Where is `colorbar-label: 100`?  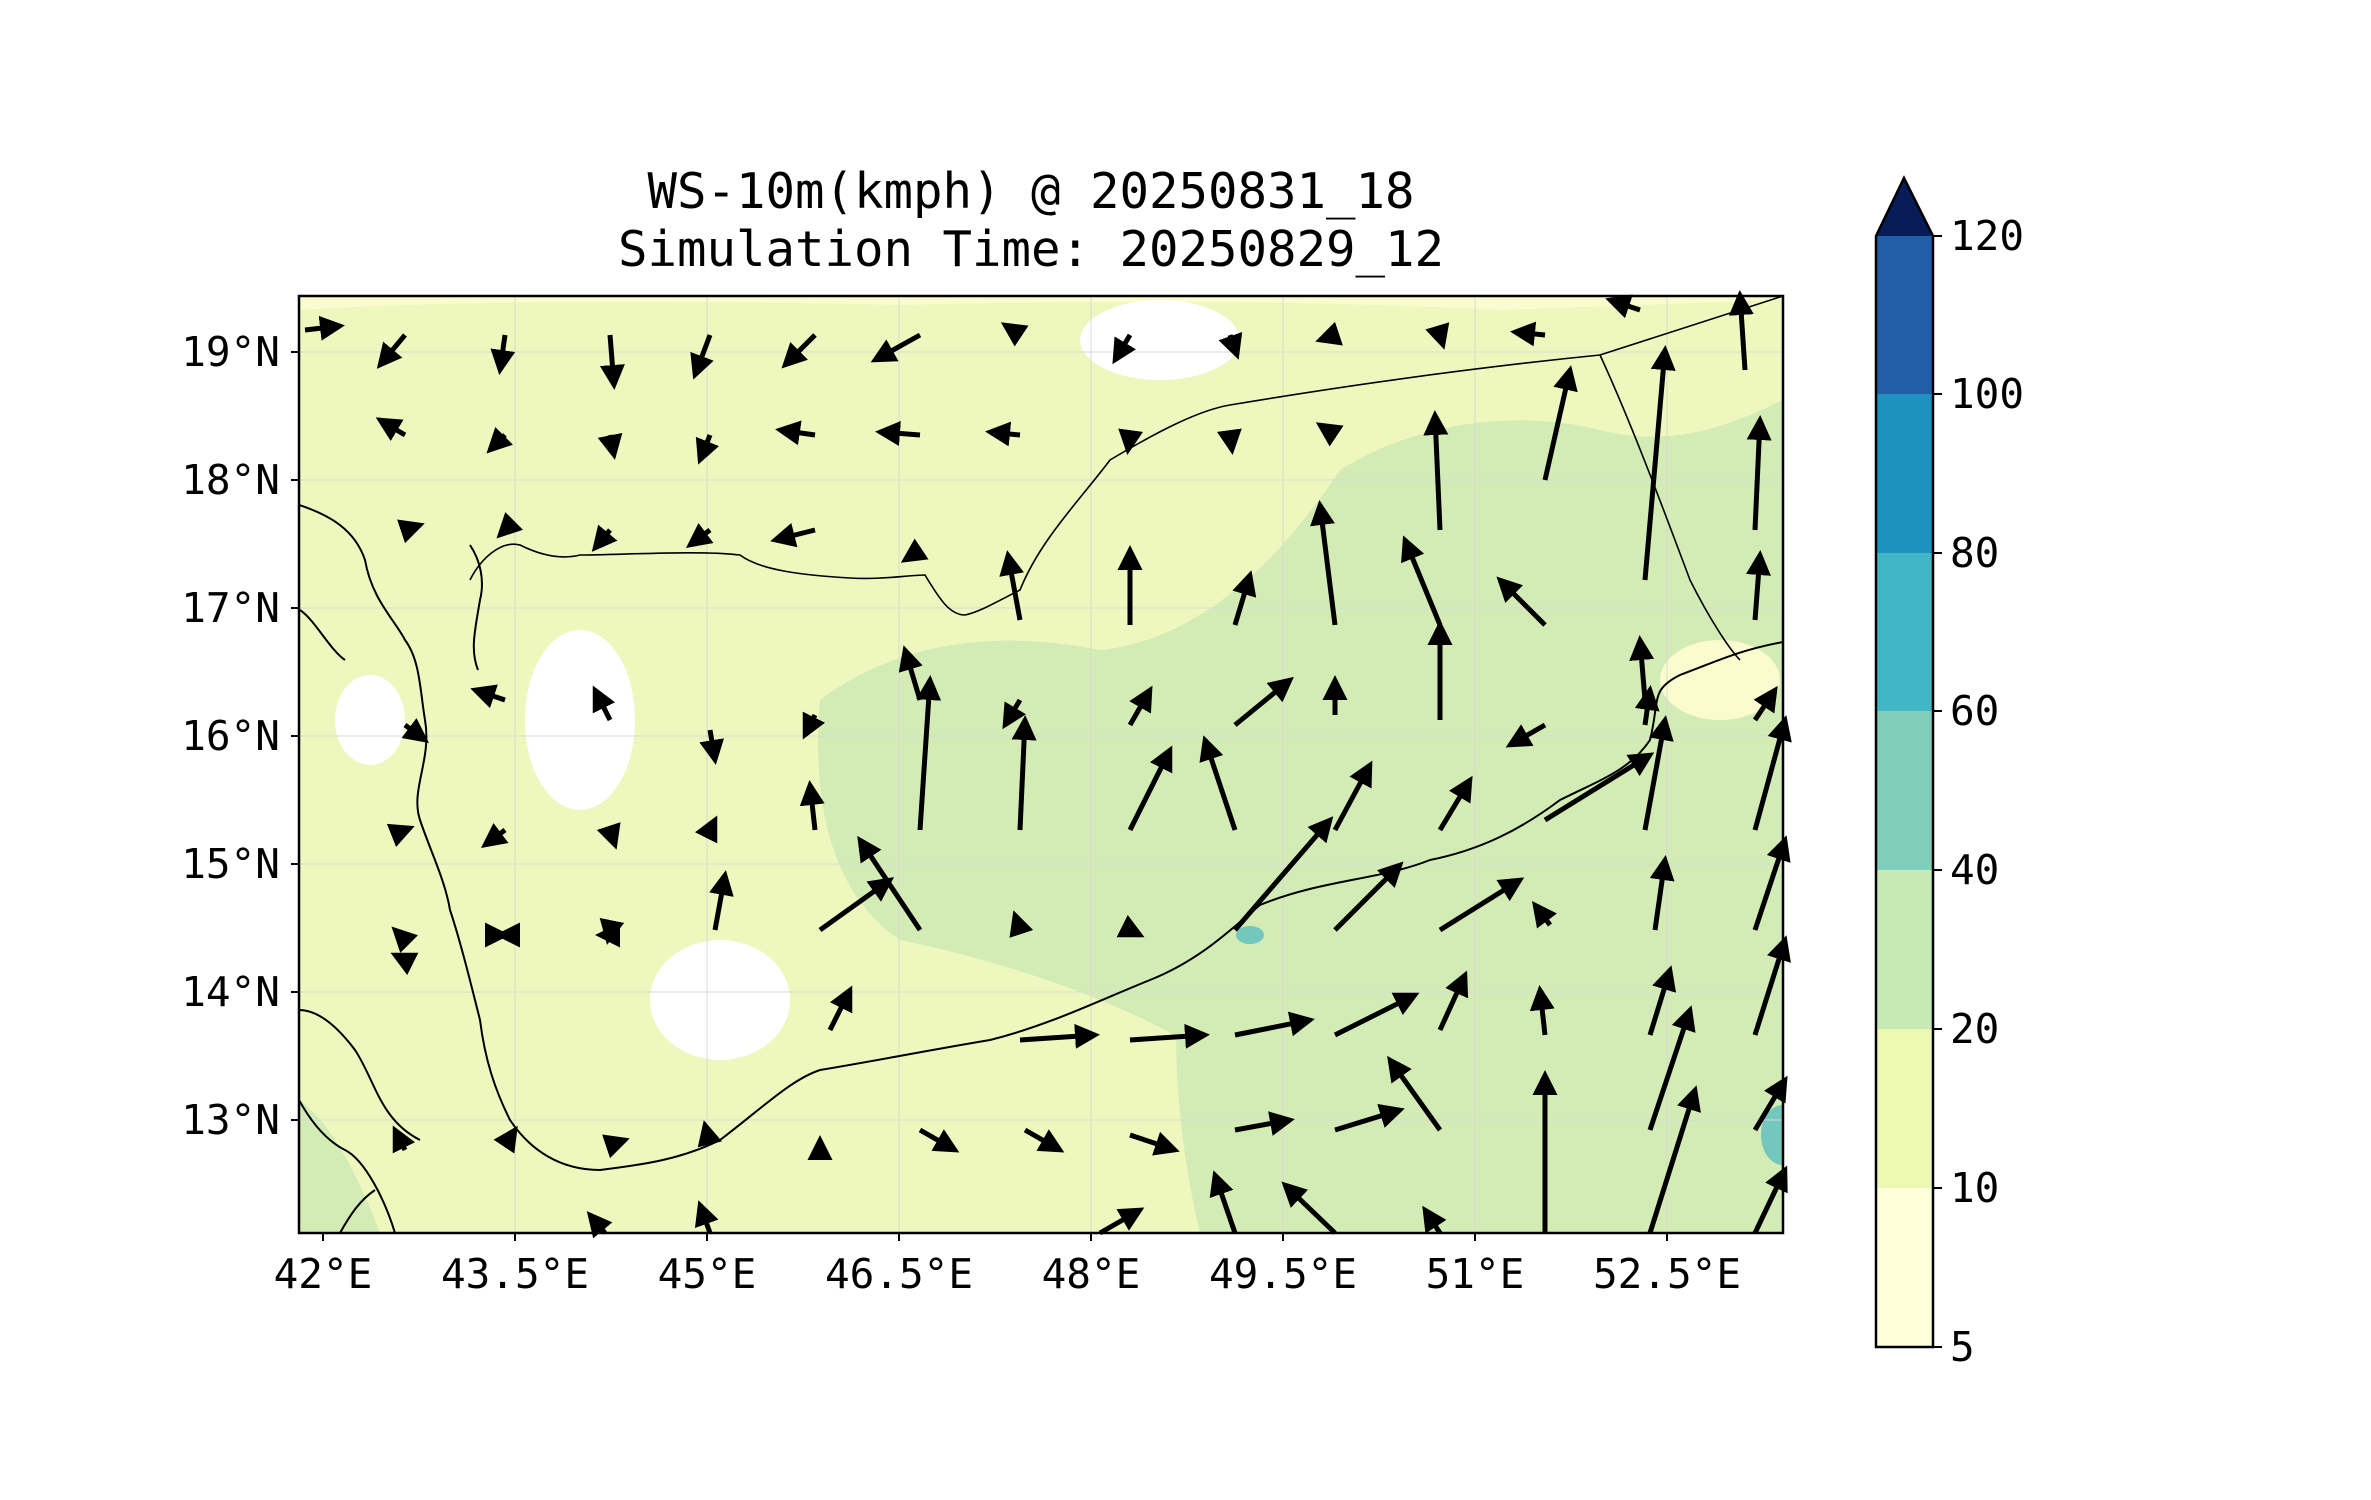
colorbar-label: 100 is located at coordinates (1987, 394).